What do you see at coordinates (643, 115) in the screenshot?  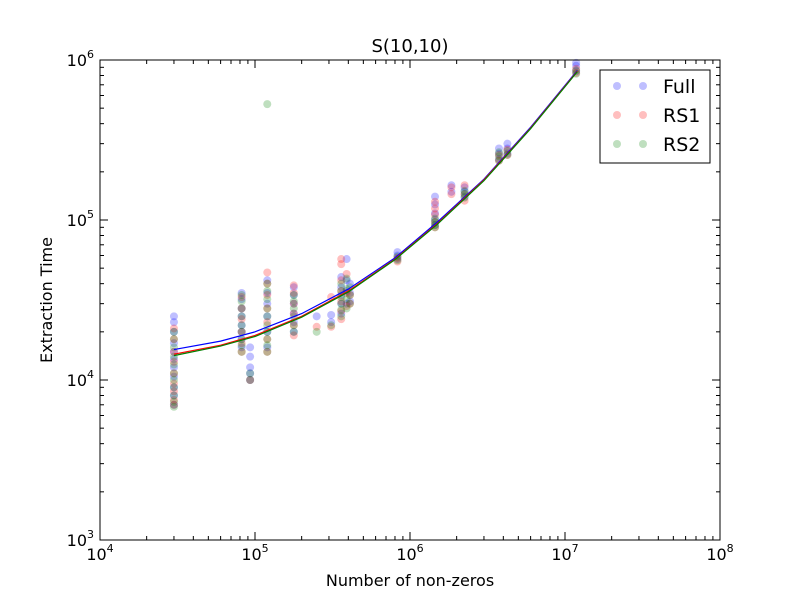 I see `legend-marker-rs1-b` at bounding box center [643, 115].